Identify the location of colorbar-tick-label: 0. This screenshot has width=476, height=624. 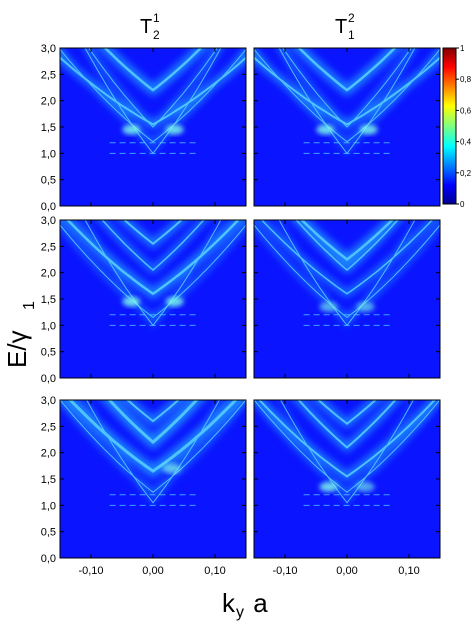
(462, 204).